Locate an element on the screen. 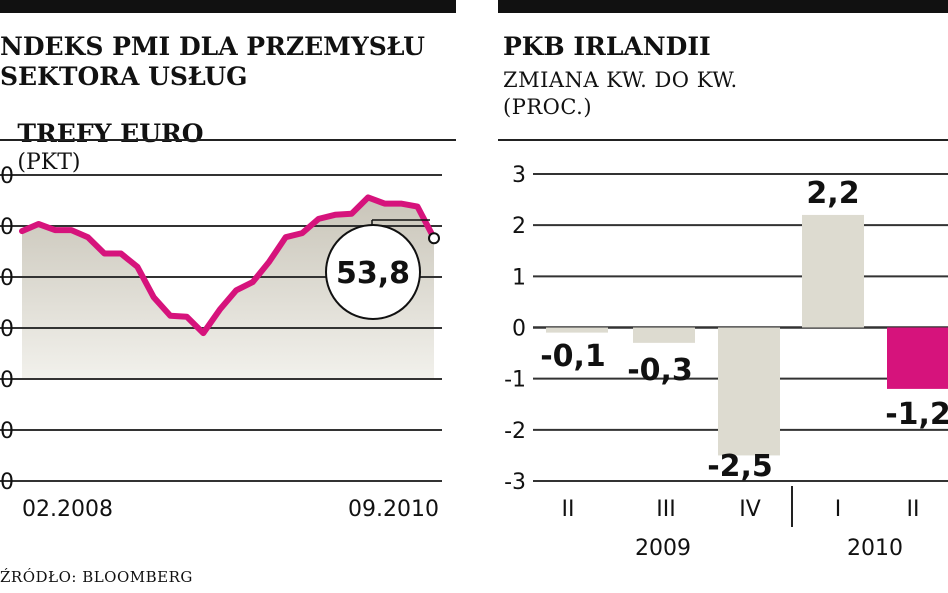 The width and height of the screenshot is (948, 593). pmi-line is located at coordinates (228, 265).